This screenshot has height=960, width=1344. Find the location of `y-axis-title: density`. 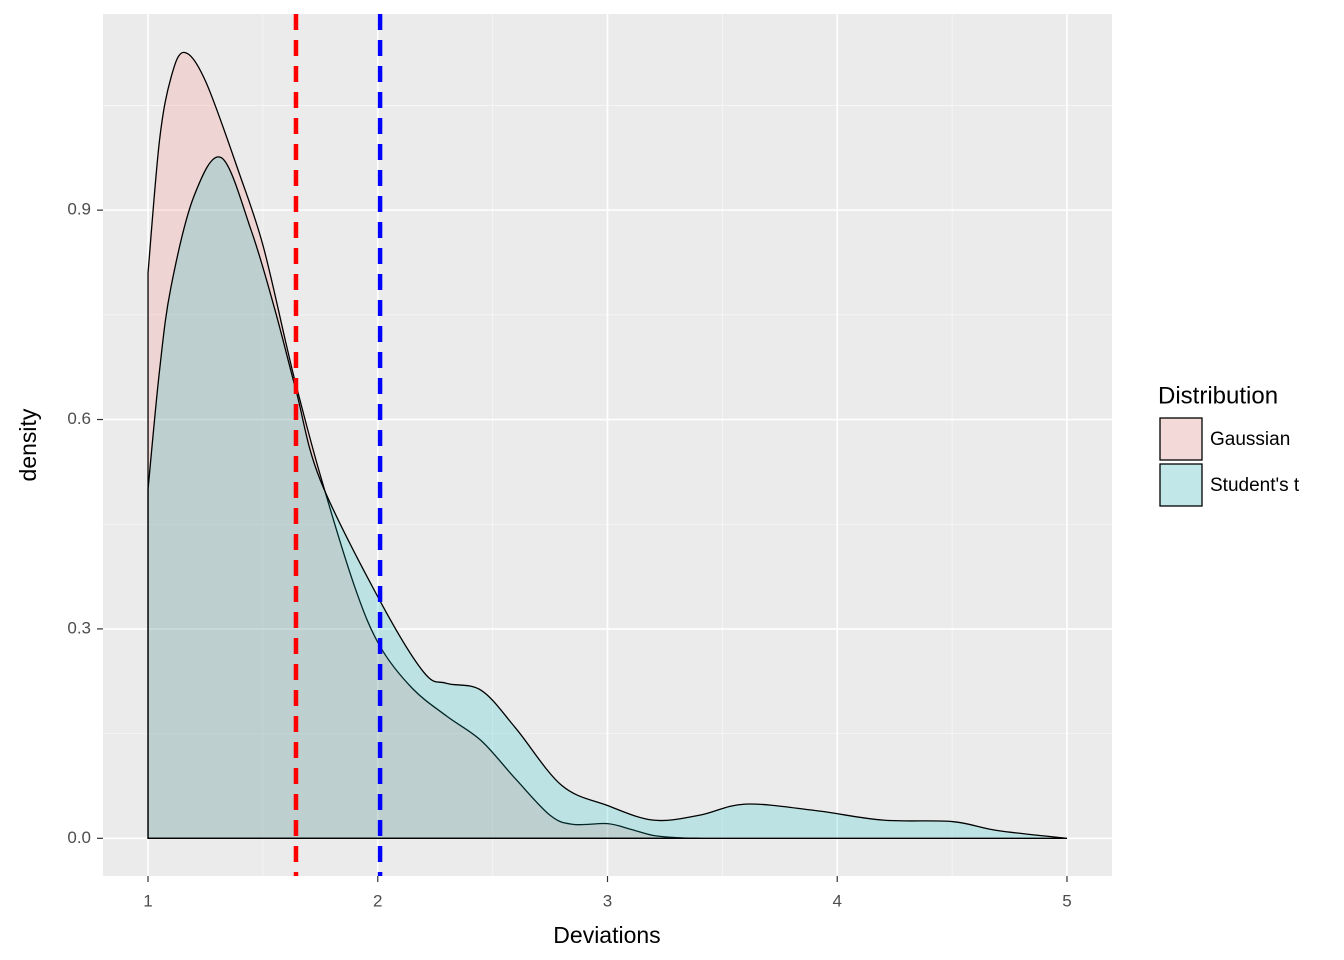

y-axis-title: density is located at coordinates (28, 444).